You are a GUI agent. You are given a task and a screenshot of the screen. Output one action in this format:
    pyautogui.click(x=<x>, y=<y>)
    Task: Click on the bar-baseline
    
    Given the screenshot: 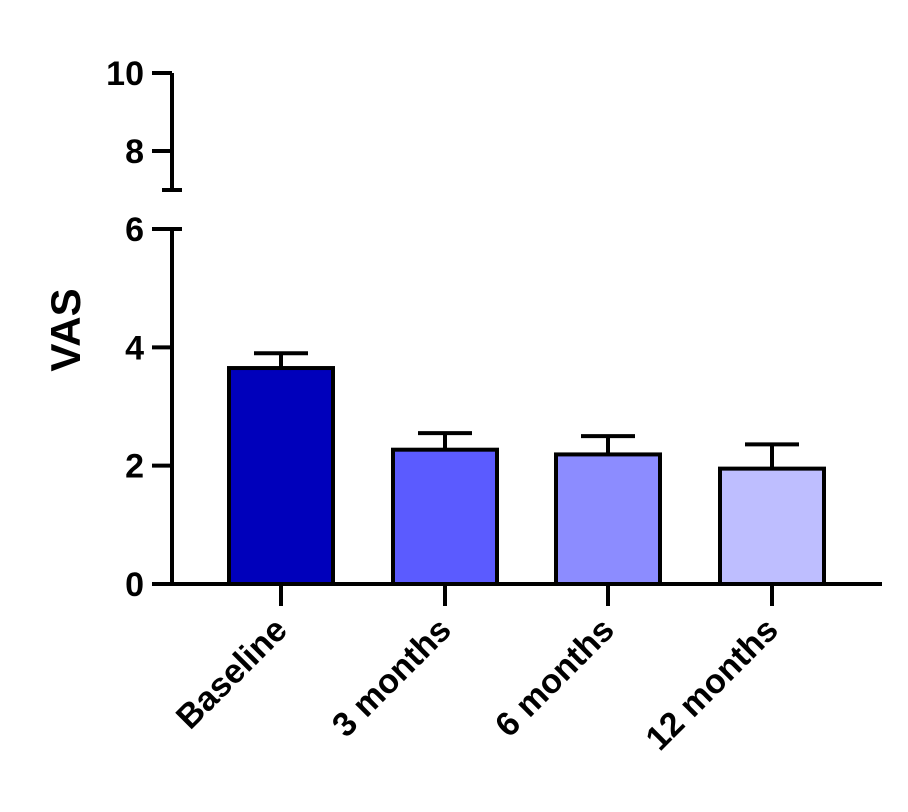 What is the action you would take?
    pyautogui.click(x=281, y=476)
    